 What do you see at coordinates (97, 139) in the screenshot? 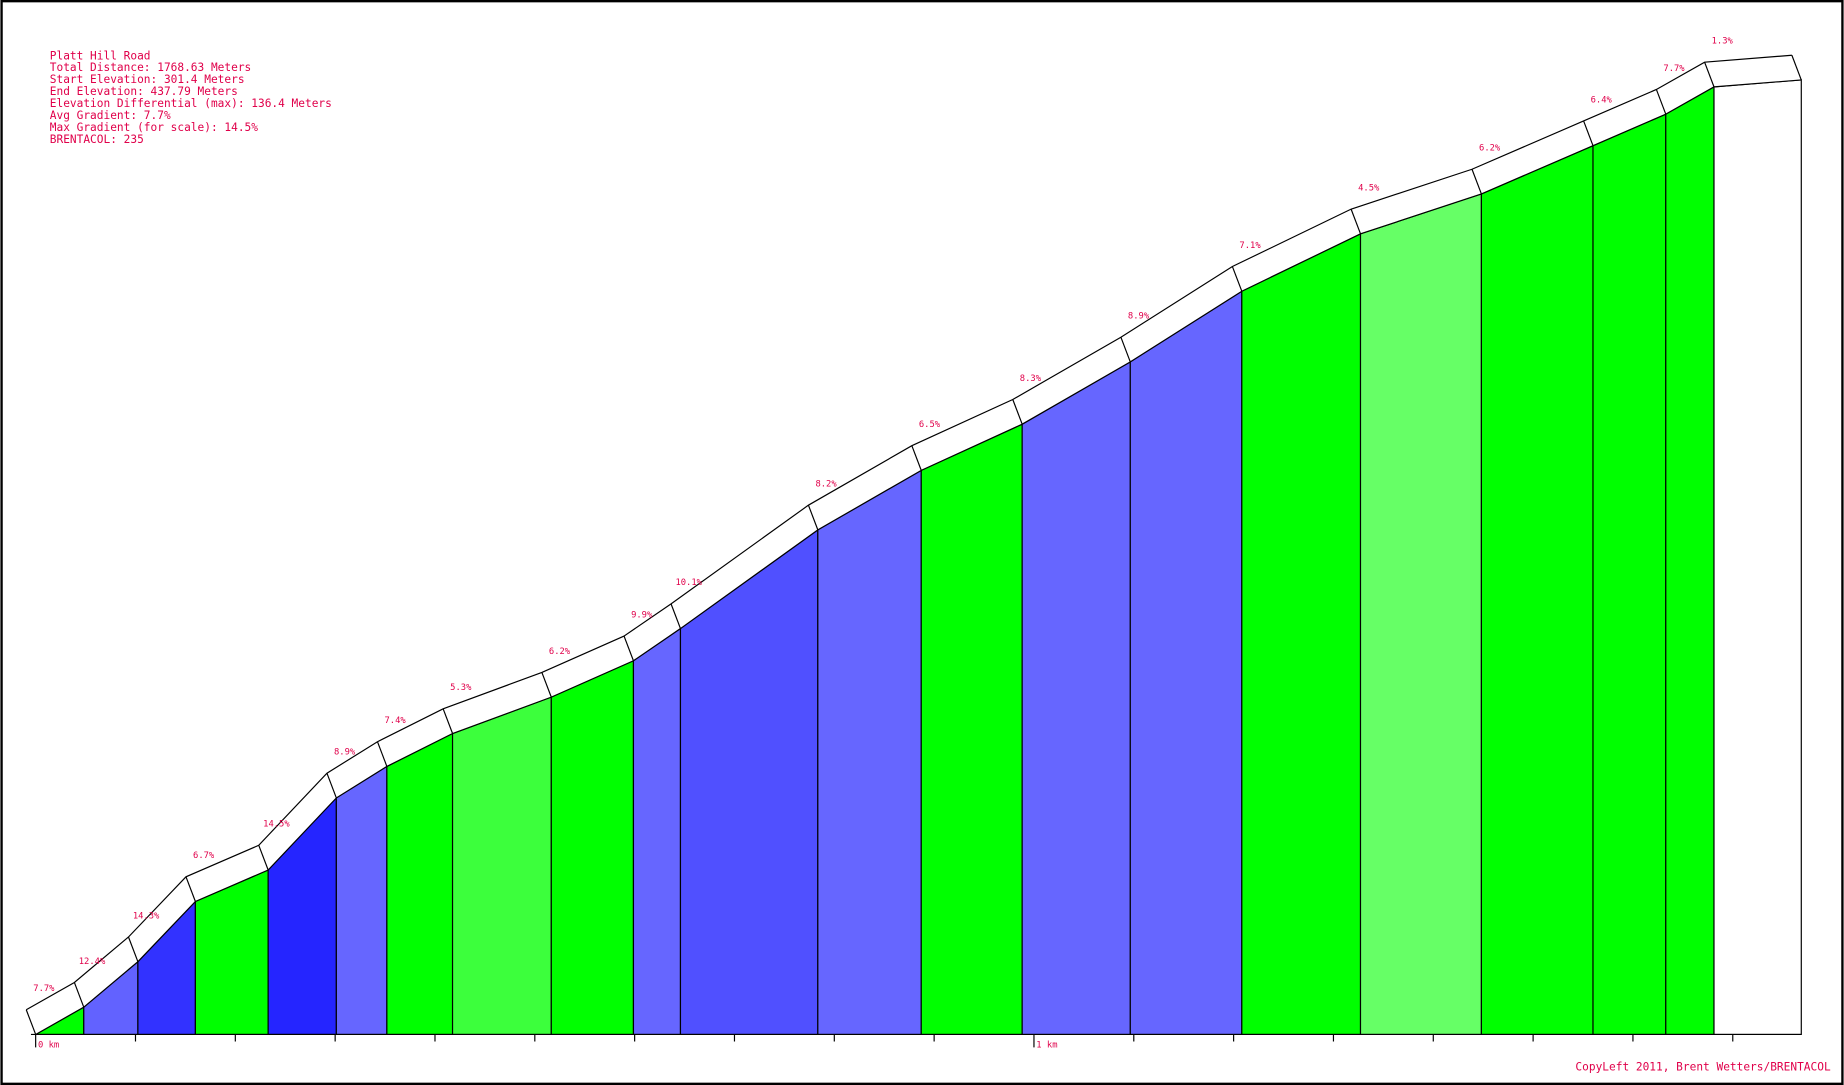
I see `info-line: BRENTACOL: 235` at bounding box center [97, 139].